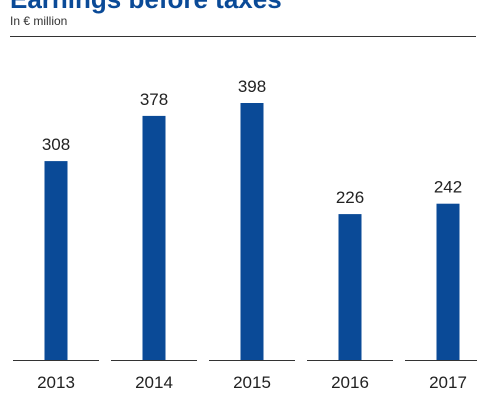 This screenshot has width=477, height=414. Describe the element at coordinates (56, 260) in the screenshot. I see `bar-2013` at that location.